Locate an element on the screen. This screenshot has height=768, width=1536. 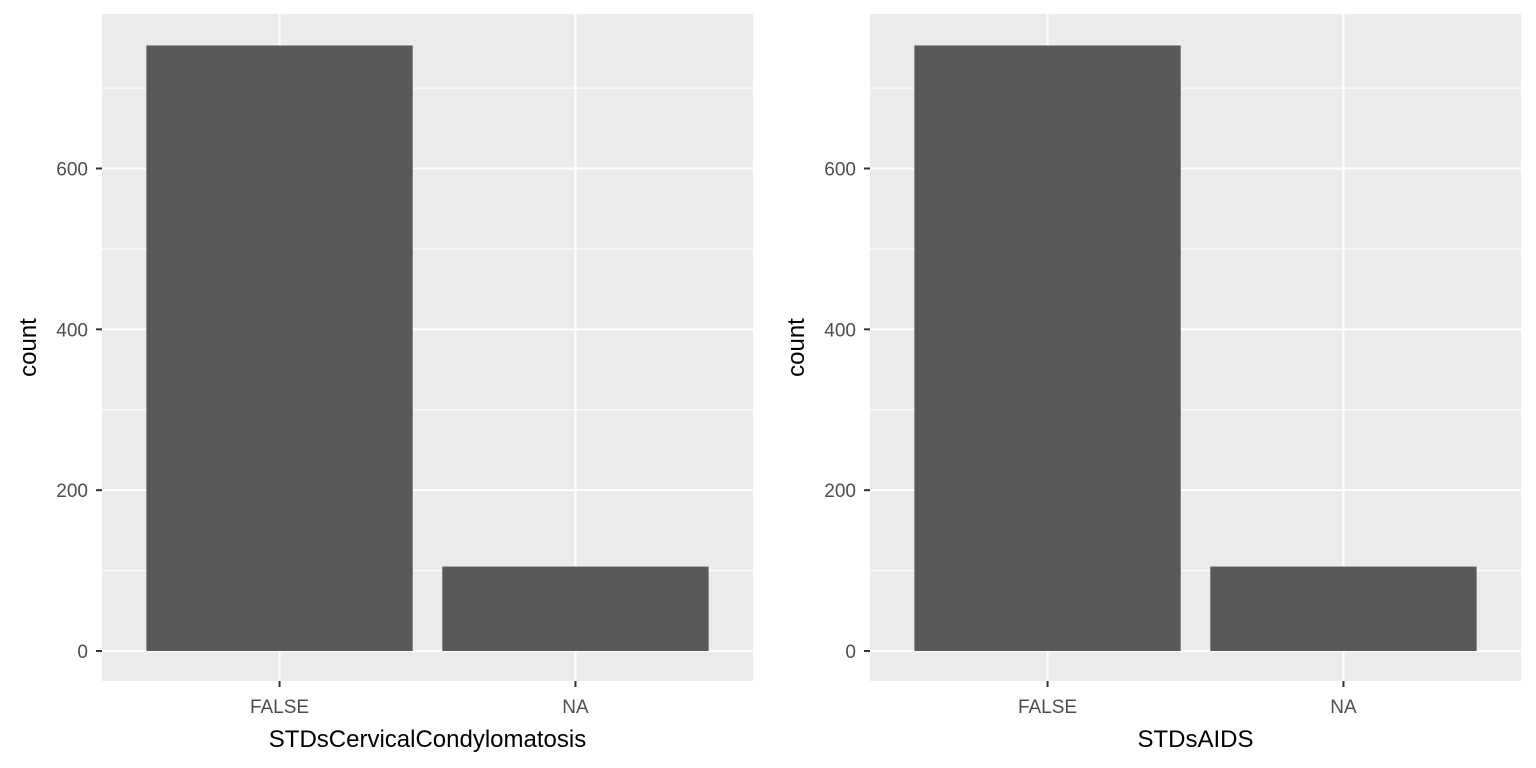
x-axis-title: STDsCervicalCondylomatosis is located at coordinates (427, 739).